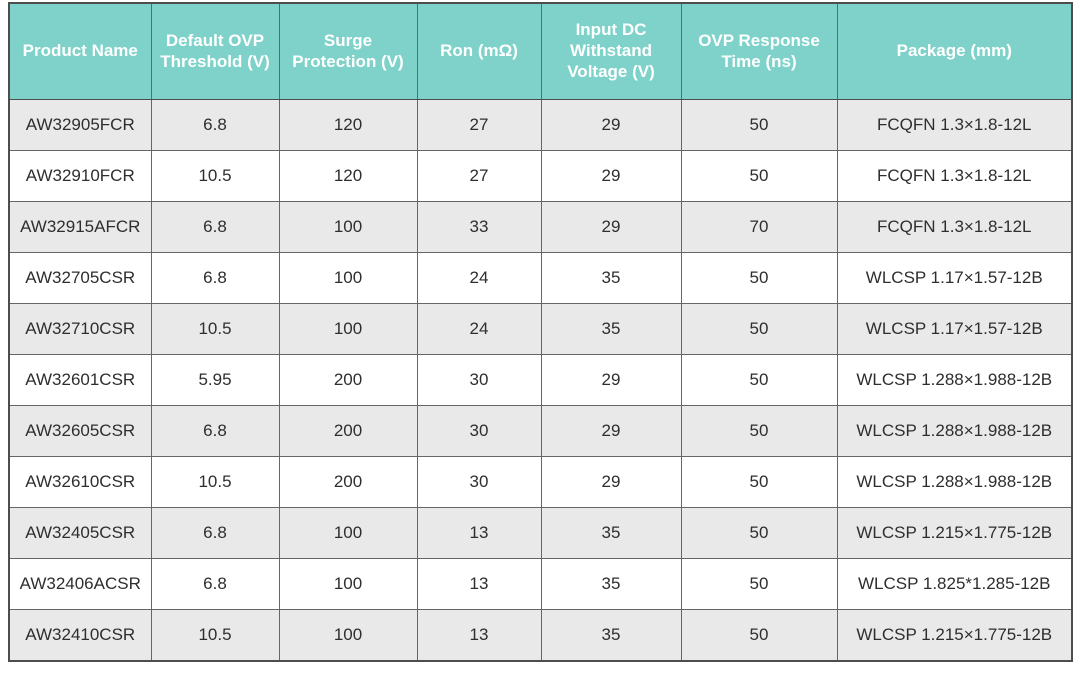  What do you see at coordinates (80, 125) in the screenshot?
I see `product-name-cell: AW32905FCR` at bounding box center [80, 125].